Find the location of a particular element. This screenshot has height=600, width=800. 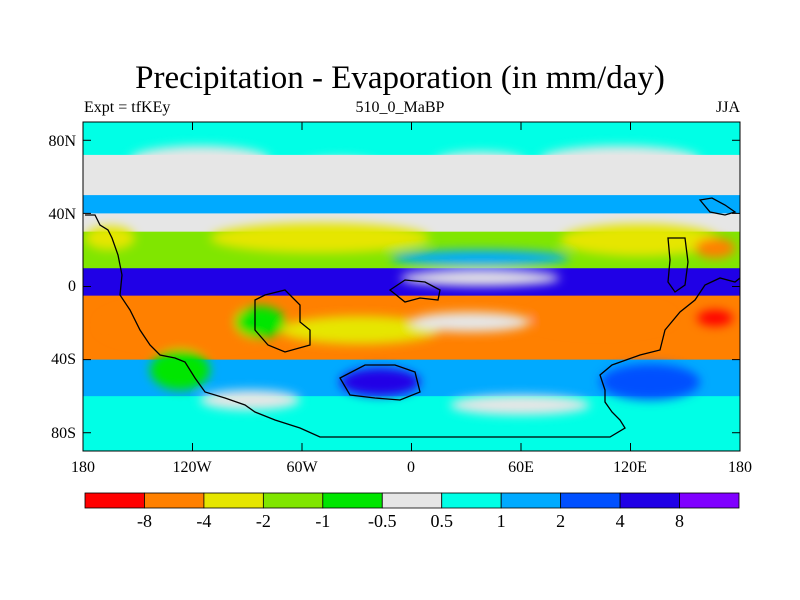

colorbar-tick-label: -4 is located at coordinates (204, 521).